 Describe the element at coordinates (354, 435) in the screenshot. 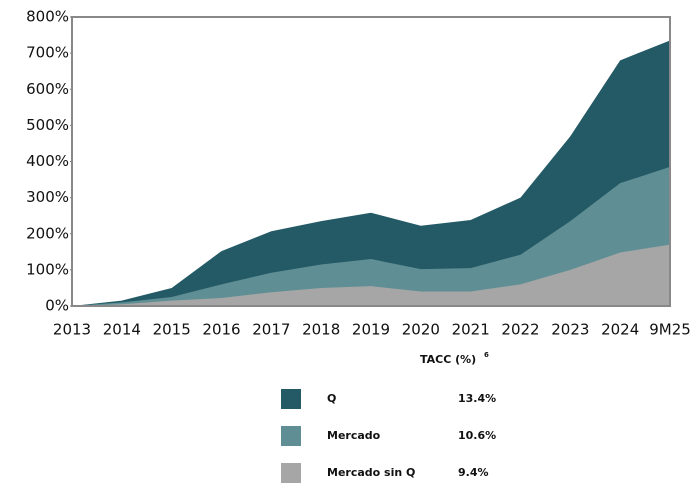

I see `legend-label: Mercado` at that location.